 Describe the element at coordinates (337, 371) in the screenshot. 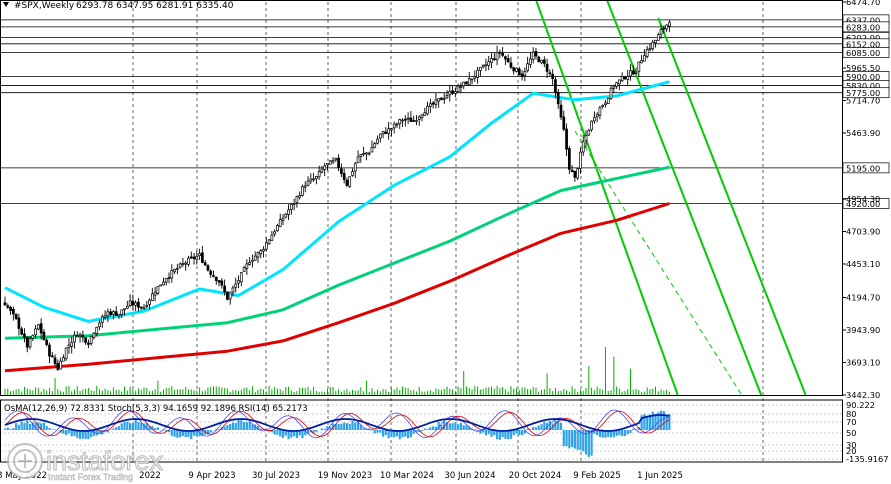

I see `volume-histogram` at that location.